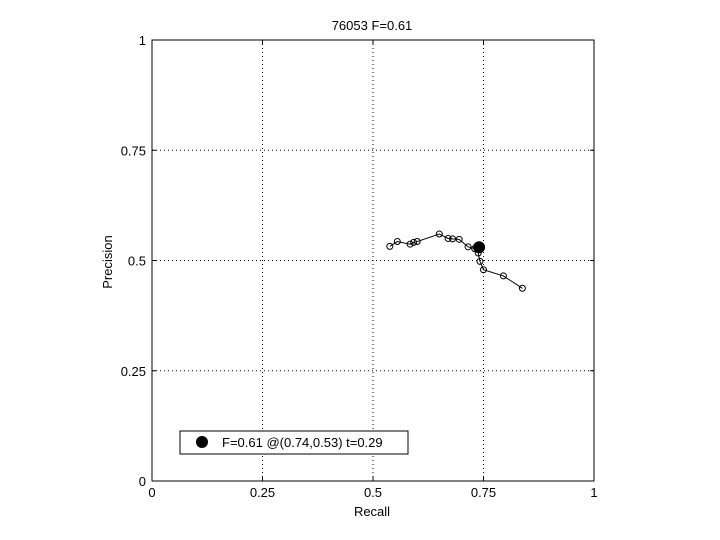 This screenshot has width=720, height=540. I want to click on legend-box, so click(294, 442).